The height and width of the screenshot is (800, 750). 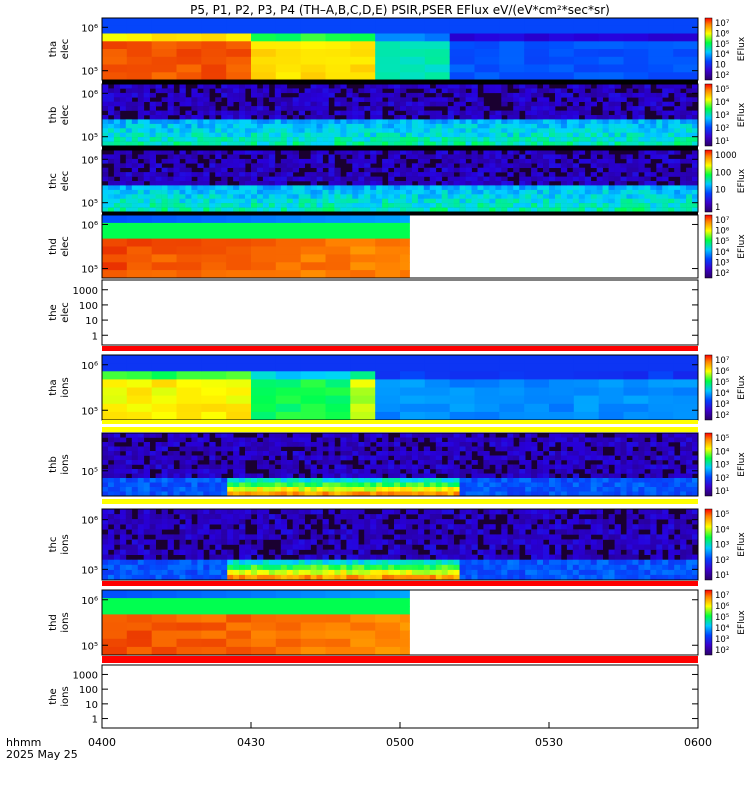 What do you see at coordinates (65, 115) in the screenshot?
I see `panel-ylabel: elec` at bounding box center [65, 115].